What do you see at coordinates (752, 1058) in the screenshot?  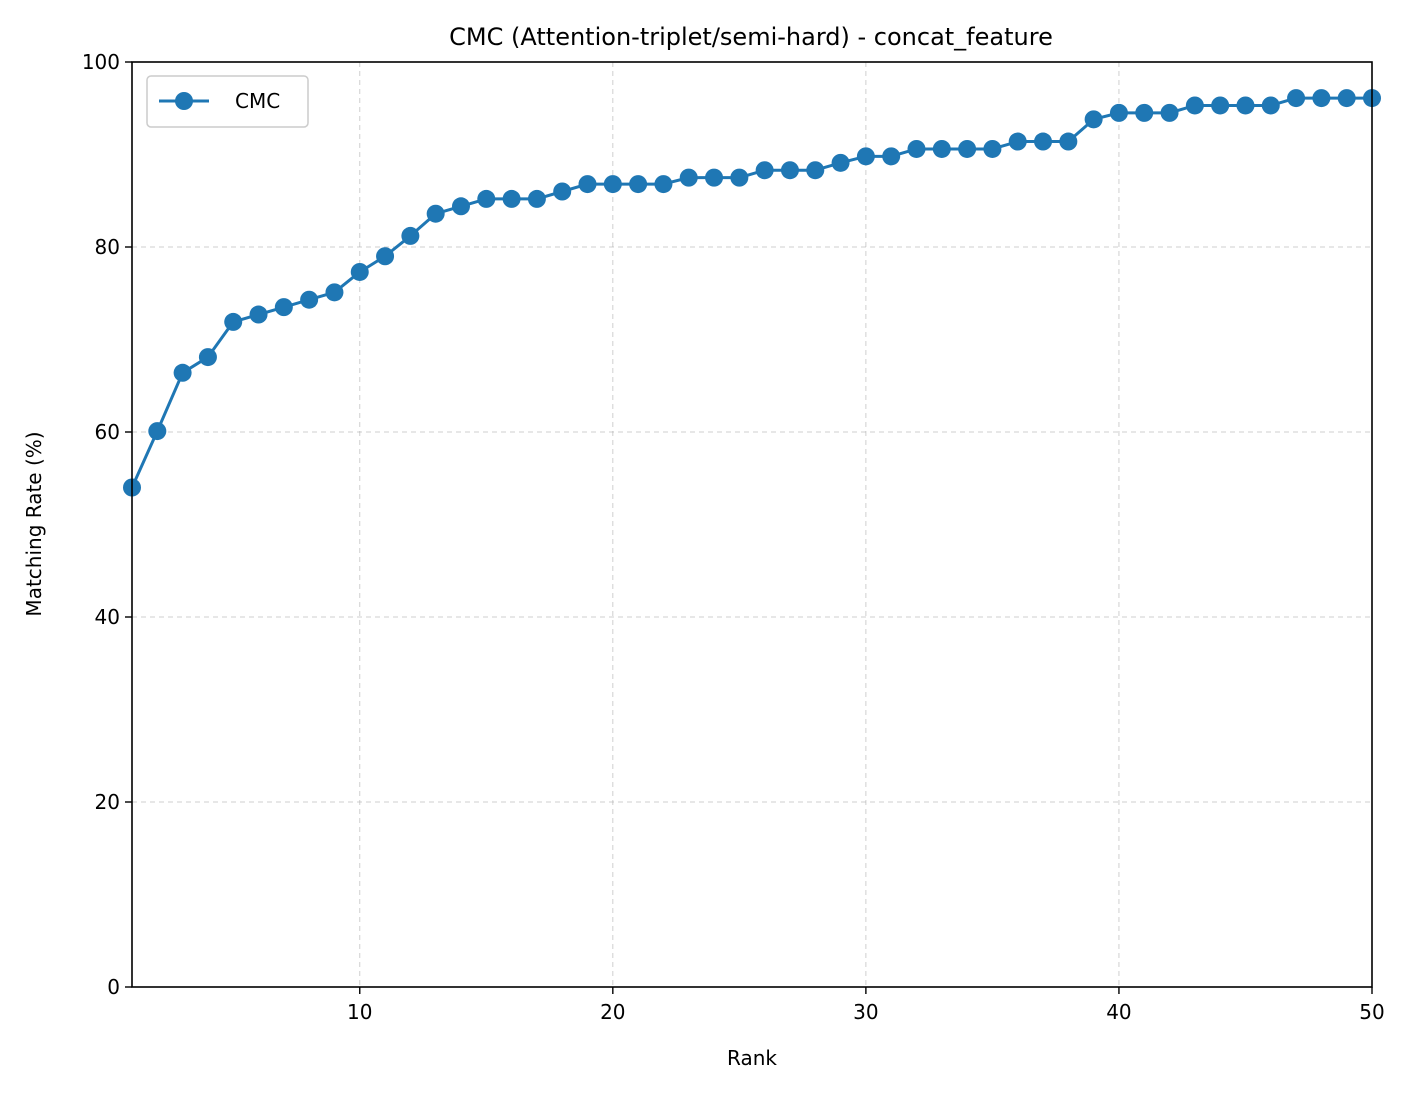 I see `x-axis-title: Rank` at bounding box center [752, 1058].